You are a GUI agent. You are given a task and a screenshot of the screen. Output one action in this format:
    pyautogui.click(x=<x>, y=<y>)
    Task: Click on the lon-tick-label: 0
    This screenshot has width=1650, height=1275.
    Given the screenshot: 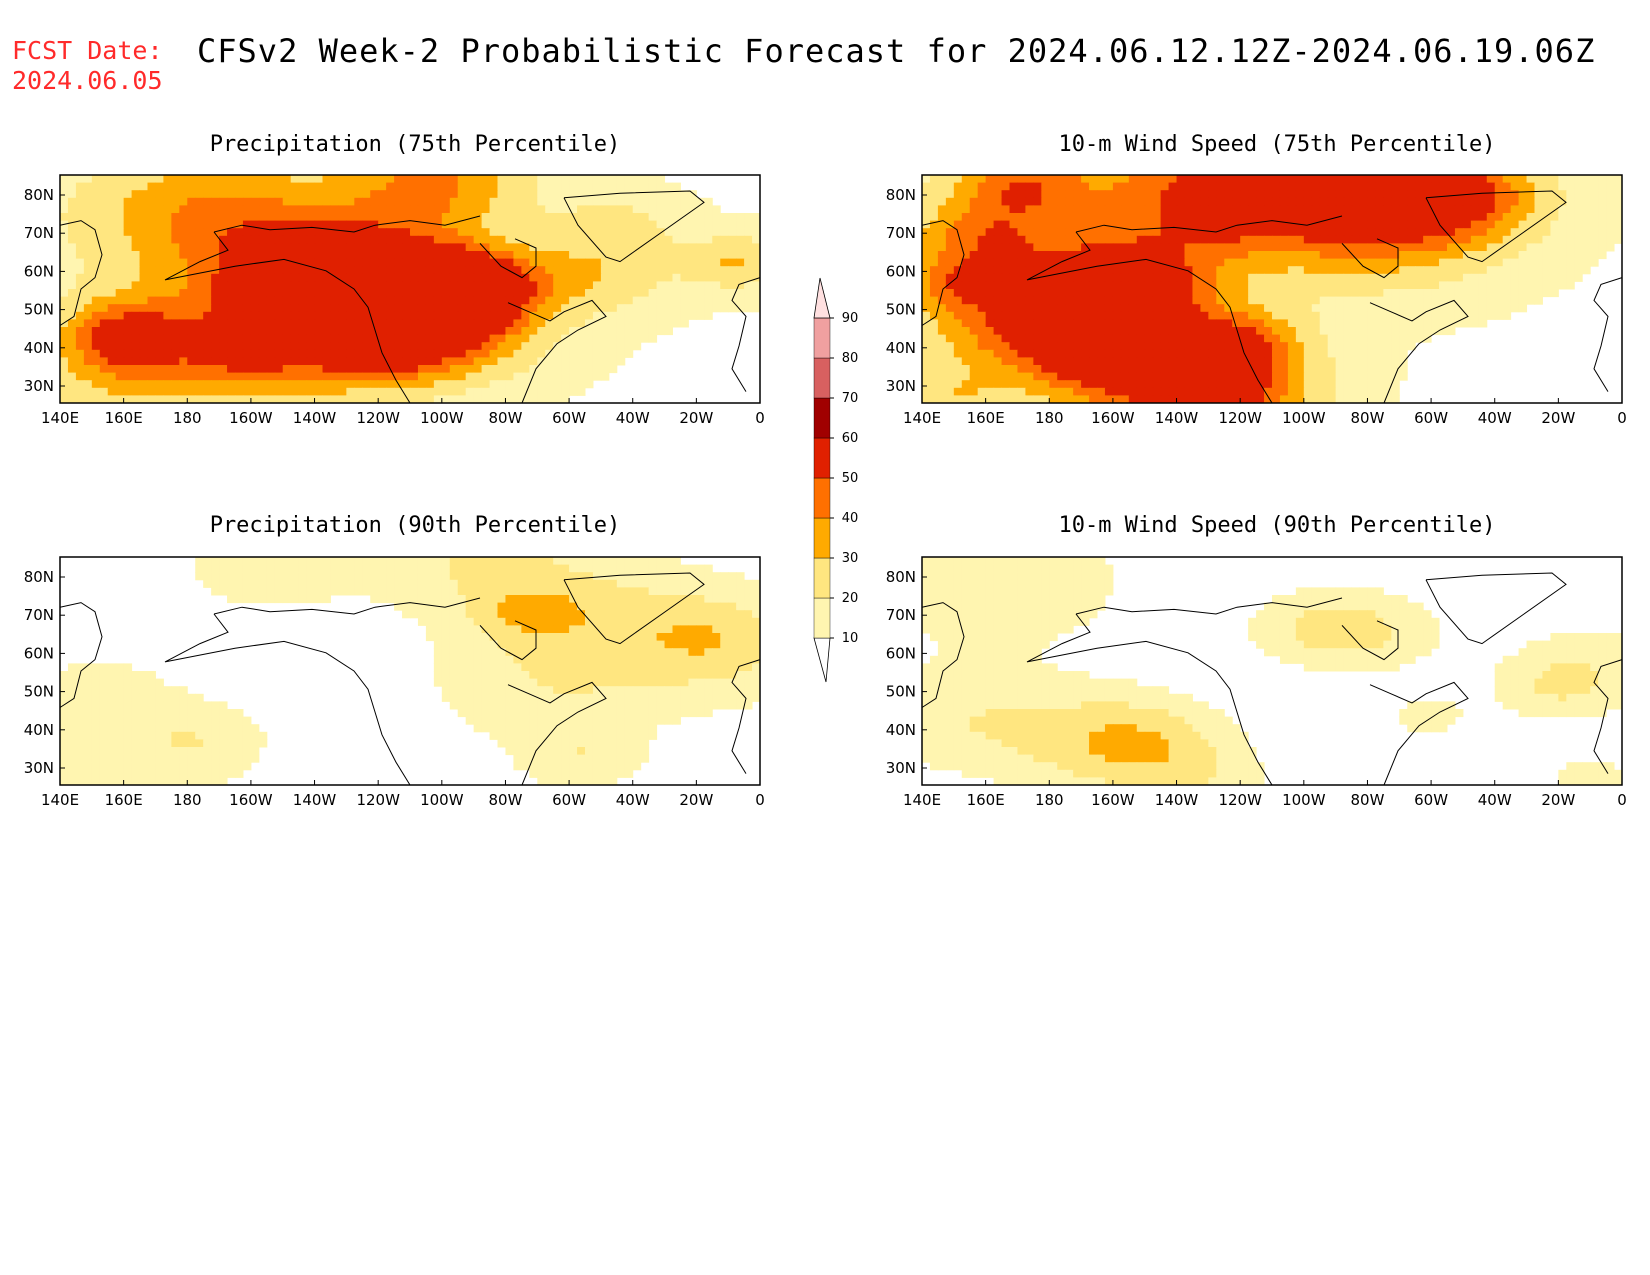 What is the action you would take?
    pyautogui.click(x=1622, y=418)
    